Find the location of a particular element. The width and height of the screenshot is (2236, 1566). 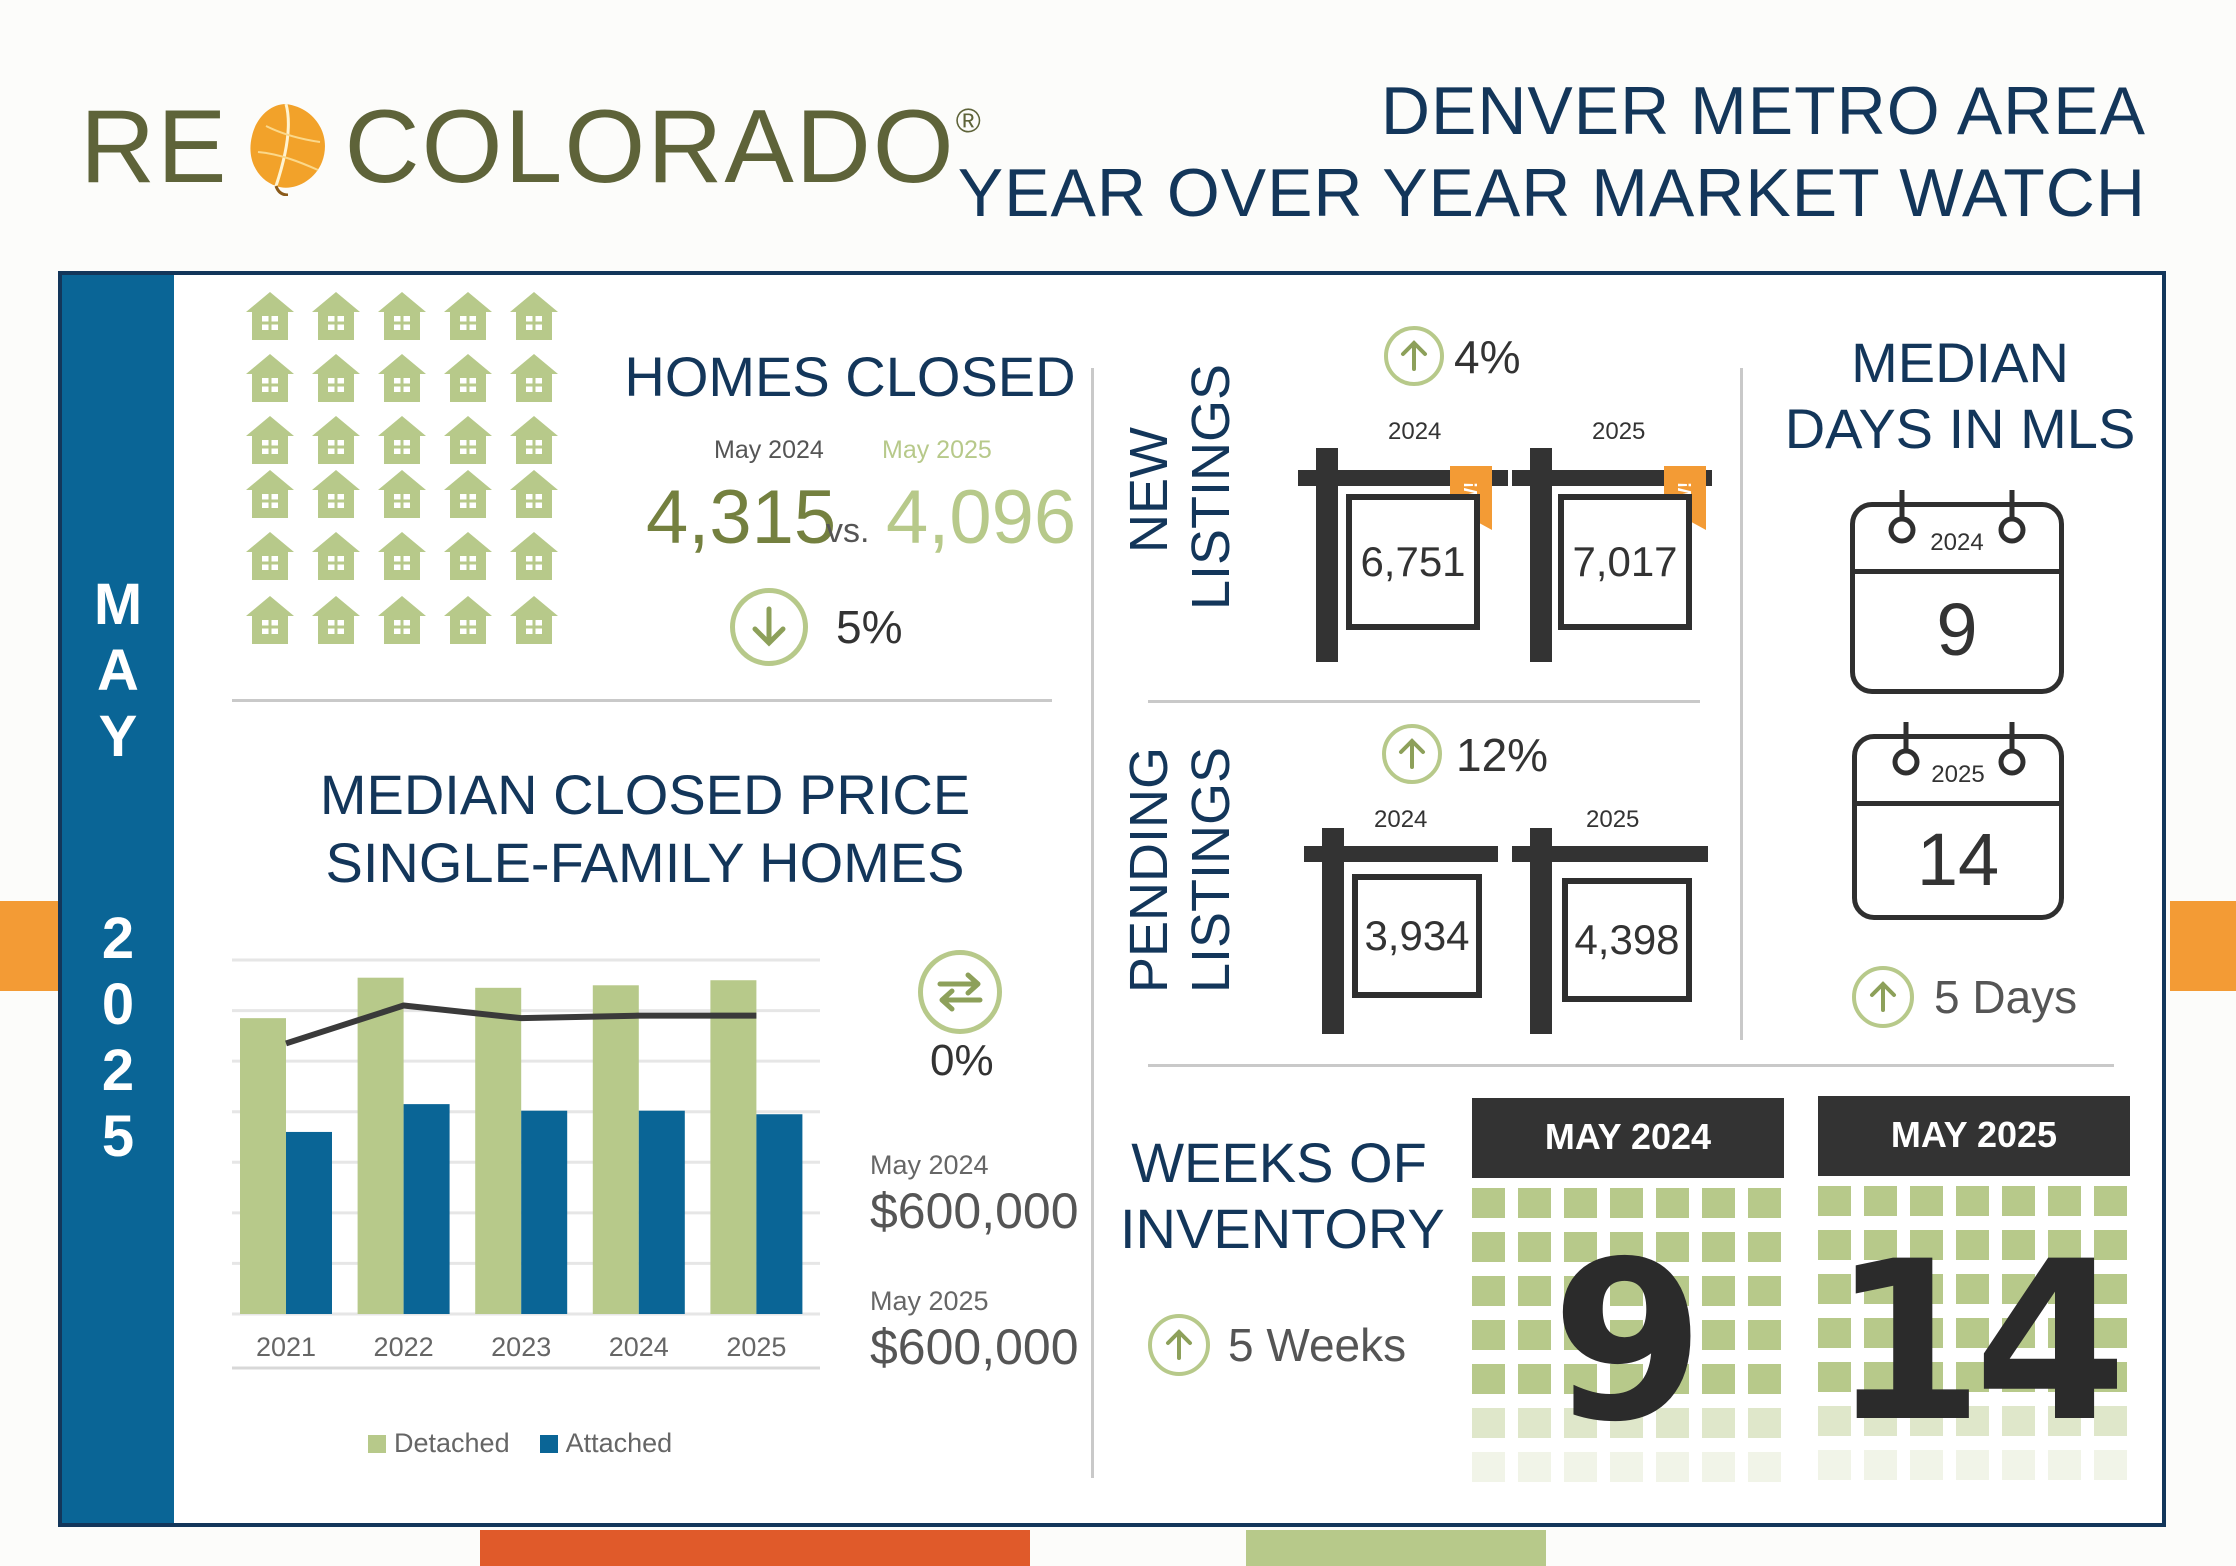

sign-post is located at coordinates (1333, 931).